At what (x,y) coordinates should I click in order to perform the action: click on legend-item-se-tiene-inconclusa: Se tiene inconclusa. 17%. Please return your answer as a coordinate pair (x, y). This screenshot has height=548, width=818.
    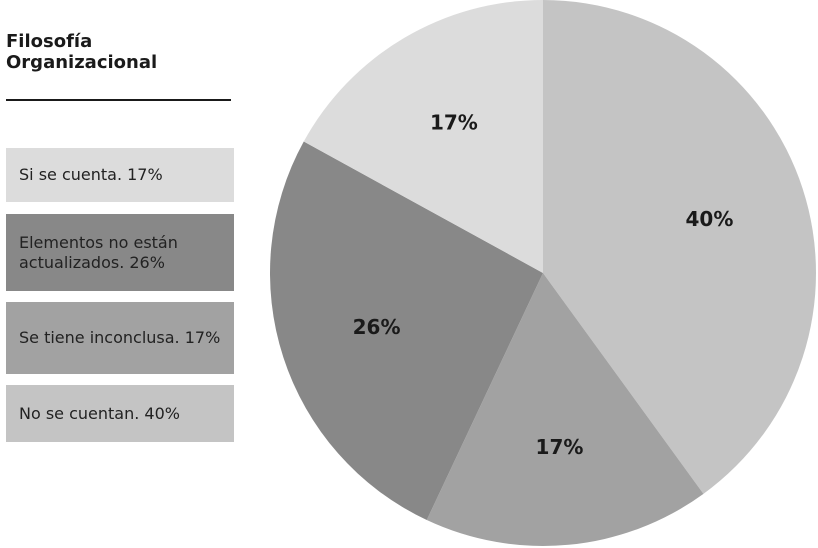
    Looking at the image, I should click on (120, 338).